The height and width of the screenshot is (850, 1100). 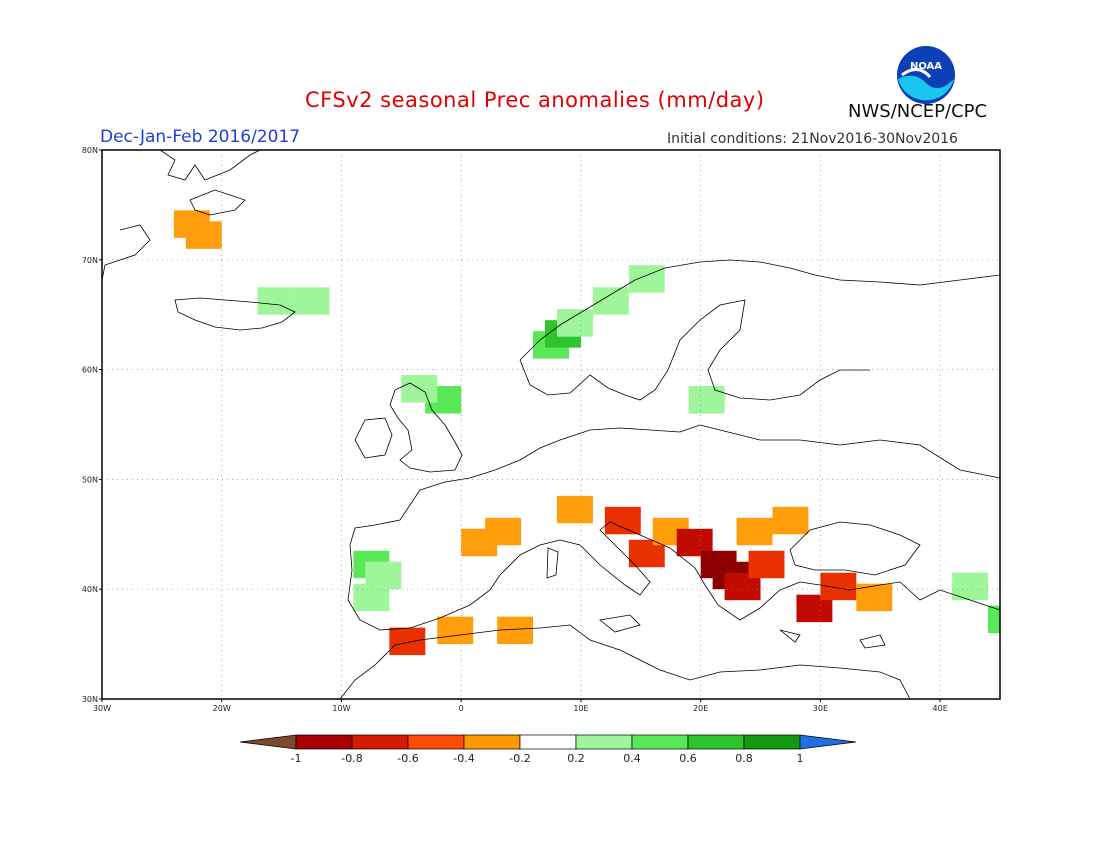 I want to click on lon-tick-label: 30W, so click(x=102, y=708).